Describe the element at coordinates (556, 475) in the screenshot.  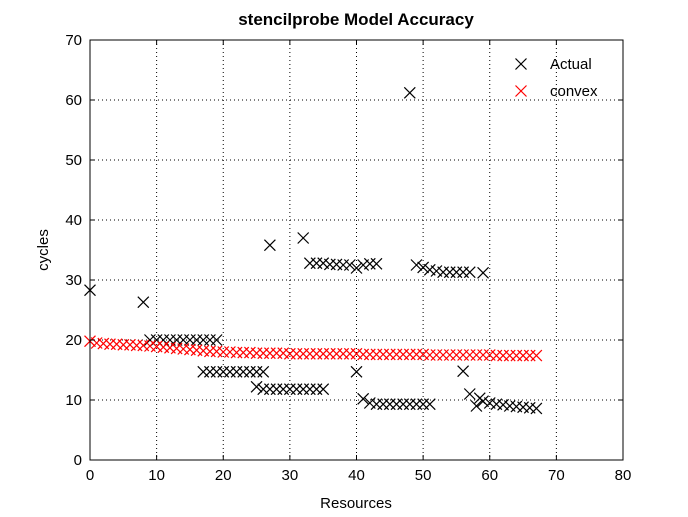
I see `x-tick-label: 70` at that location.